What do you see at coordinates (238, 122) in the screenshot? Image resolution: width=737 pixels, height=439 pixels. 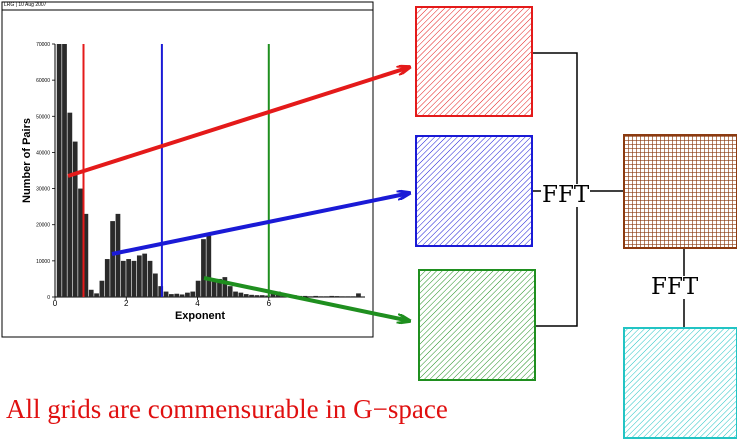 I see `red-arrow` at bounding box center [238, 122].